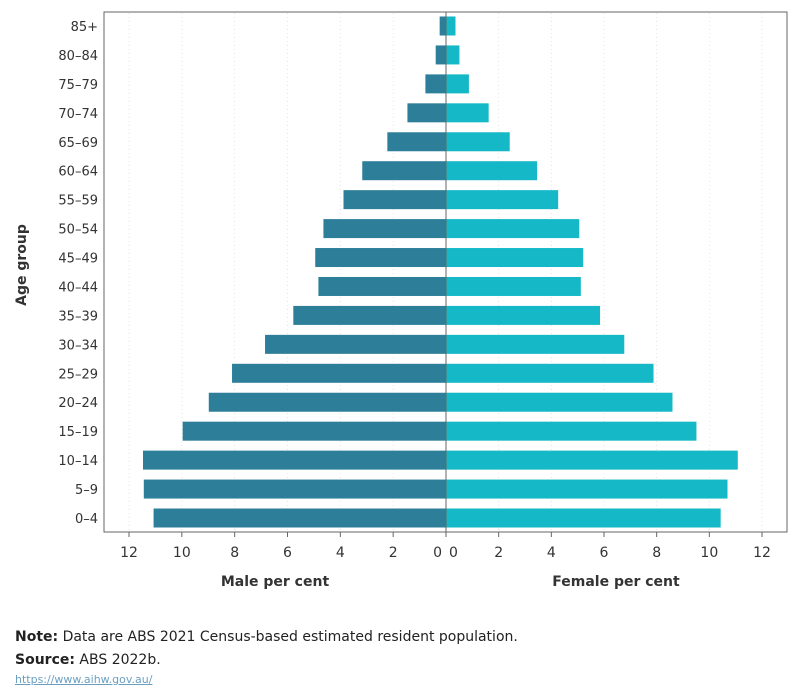 Image resolution: width=800 pixels, height=700 pixels. I want to click on age-group-label: 55–59, so click(78, 201).